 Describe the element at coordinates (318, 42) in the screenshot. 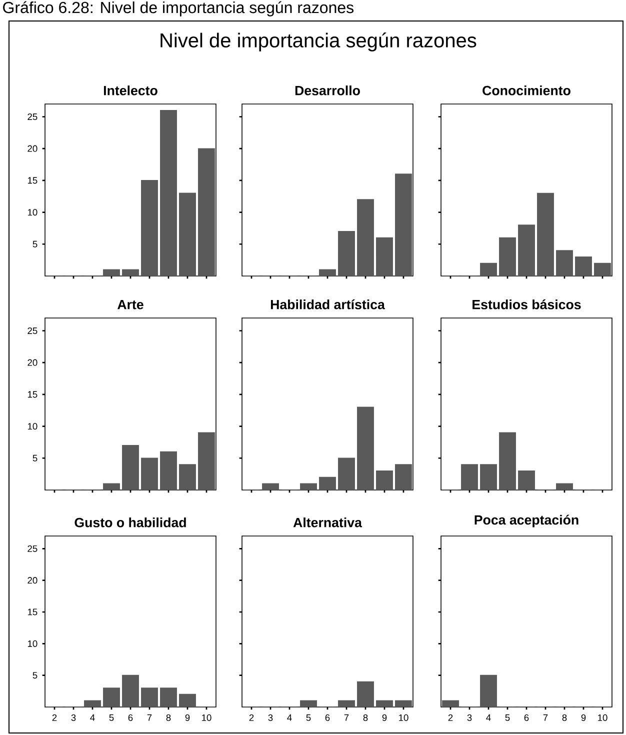

I see `text: Nivel de importancia según razones` at that location.